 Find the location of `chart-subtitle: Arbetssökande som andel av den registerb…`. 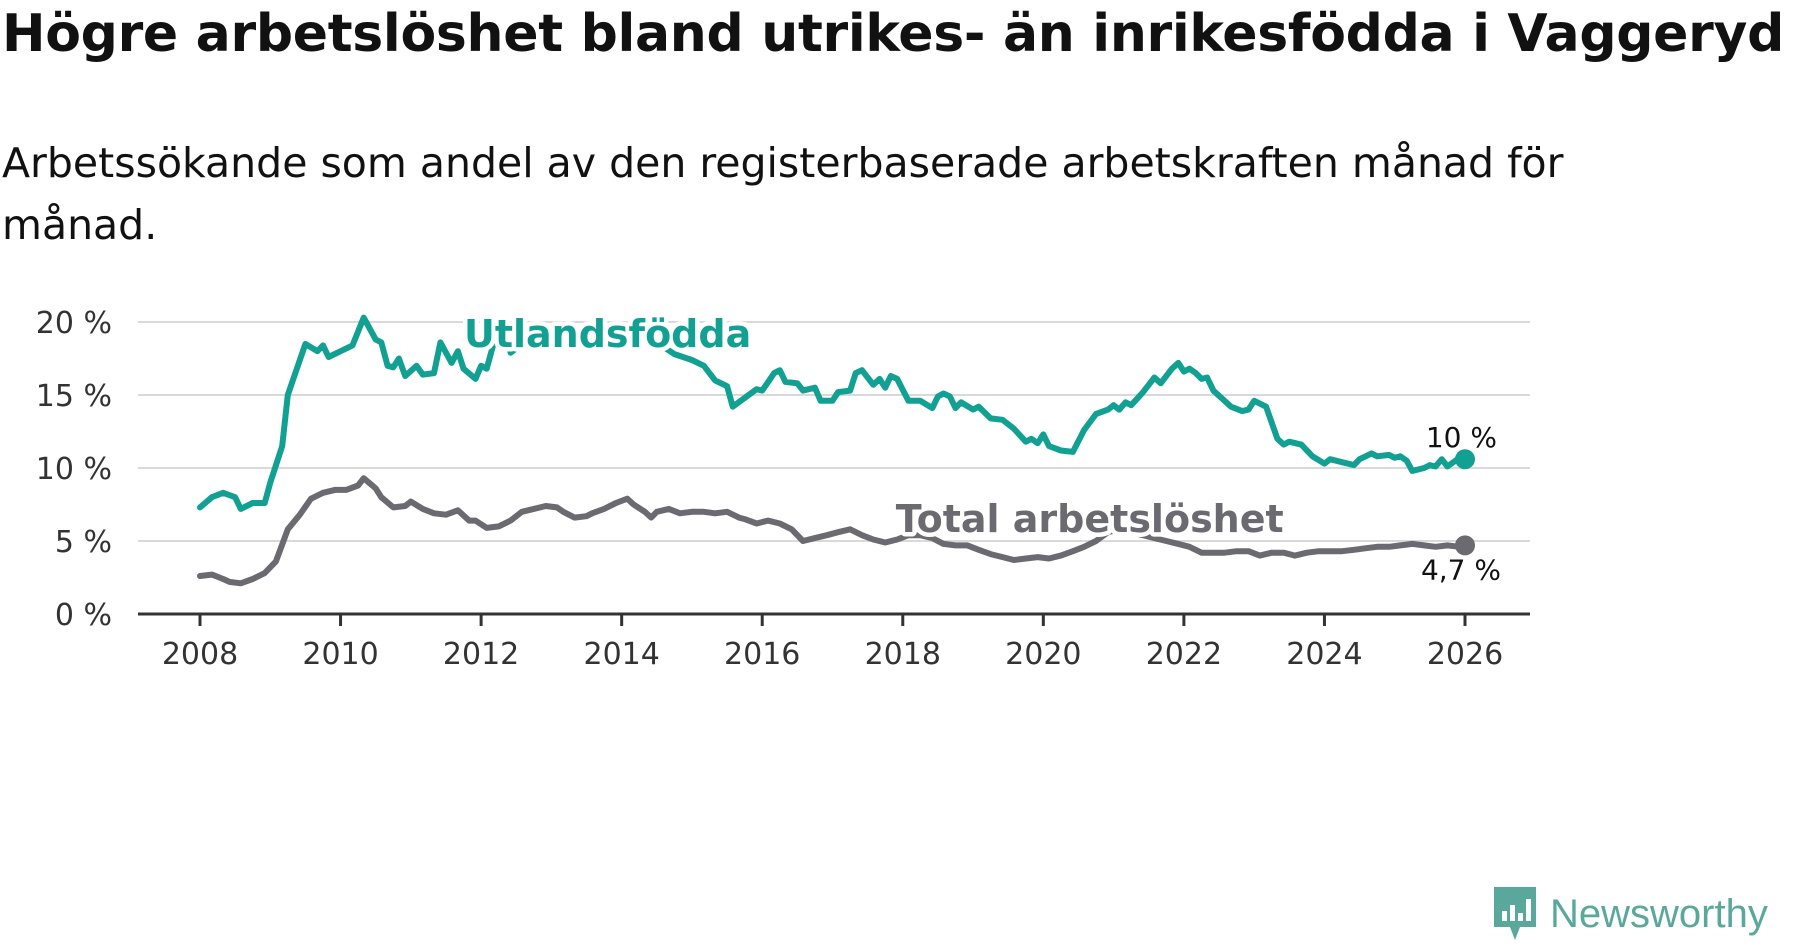

chart-subtitle: Arbetssökande som andel av den registerb… is located at coordinates (783, 194).